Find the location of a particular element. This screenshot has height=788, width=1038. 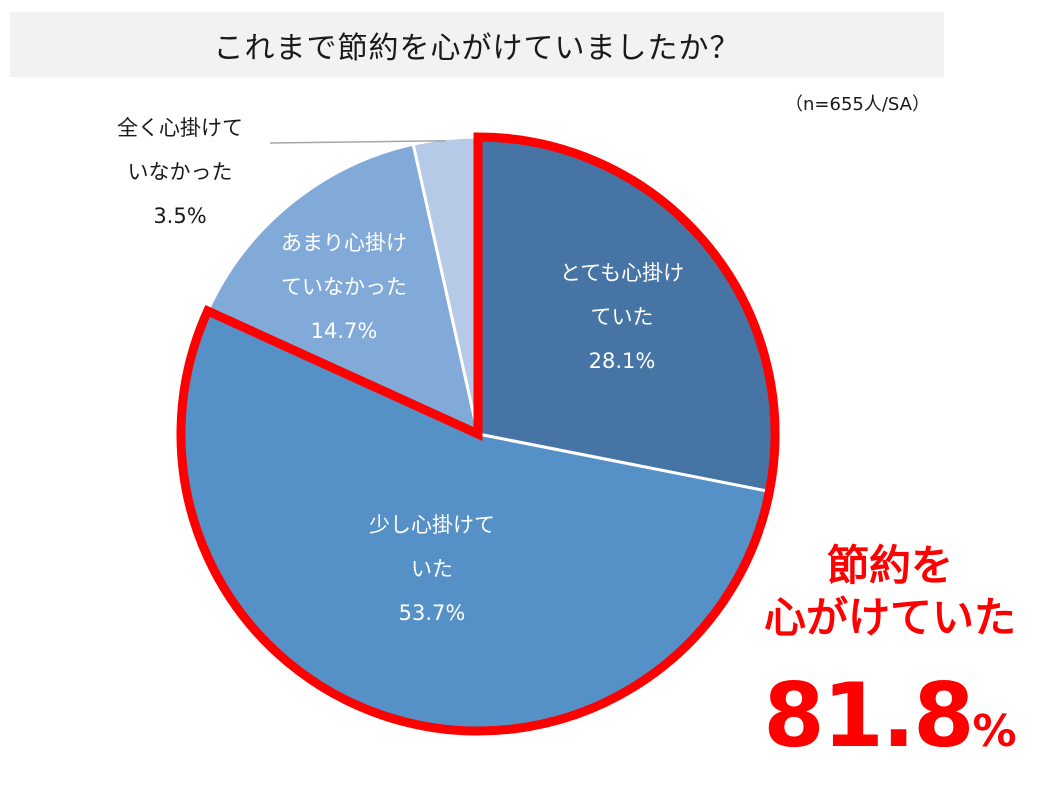

slice-label-not-at-all-1: 全く心掛けて is located at coordinates (180, 128).